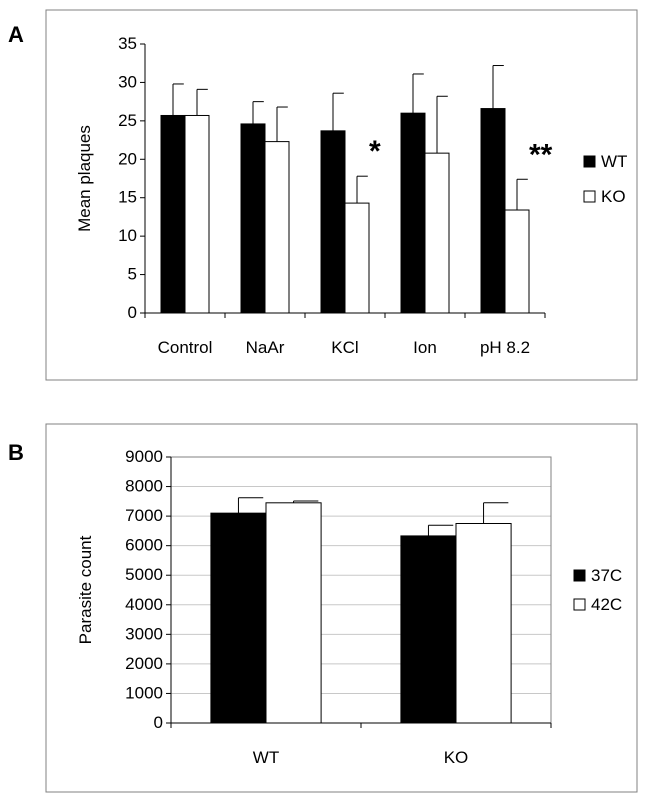 The image size is (647, 800). What do you see at coordinates (132, 274) in the screenshot?
I see `y-tick-label: 5` at bounding box center [132, 274].